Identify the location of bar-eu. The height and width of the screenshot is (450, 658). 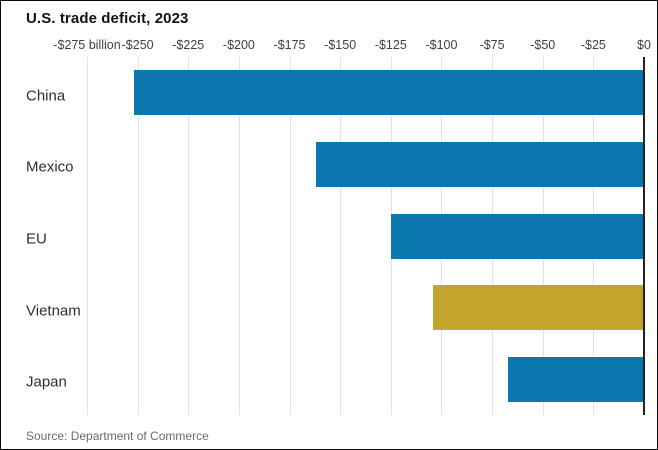
(517, 236).